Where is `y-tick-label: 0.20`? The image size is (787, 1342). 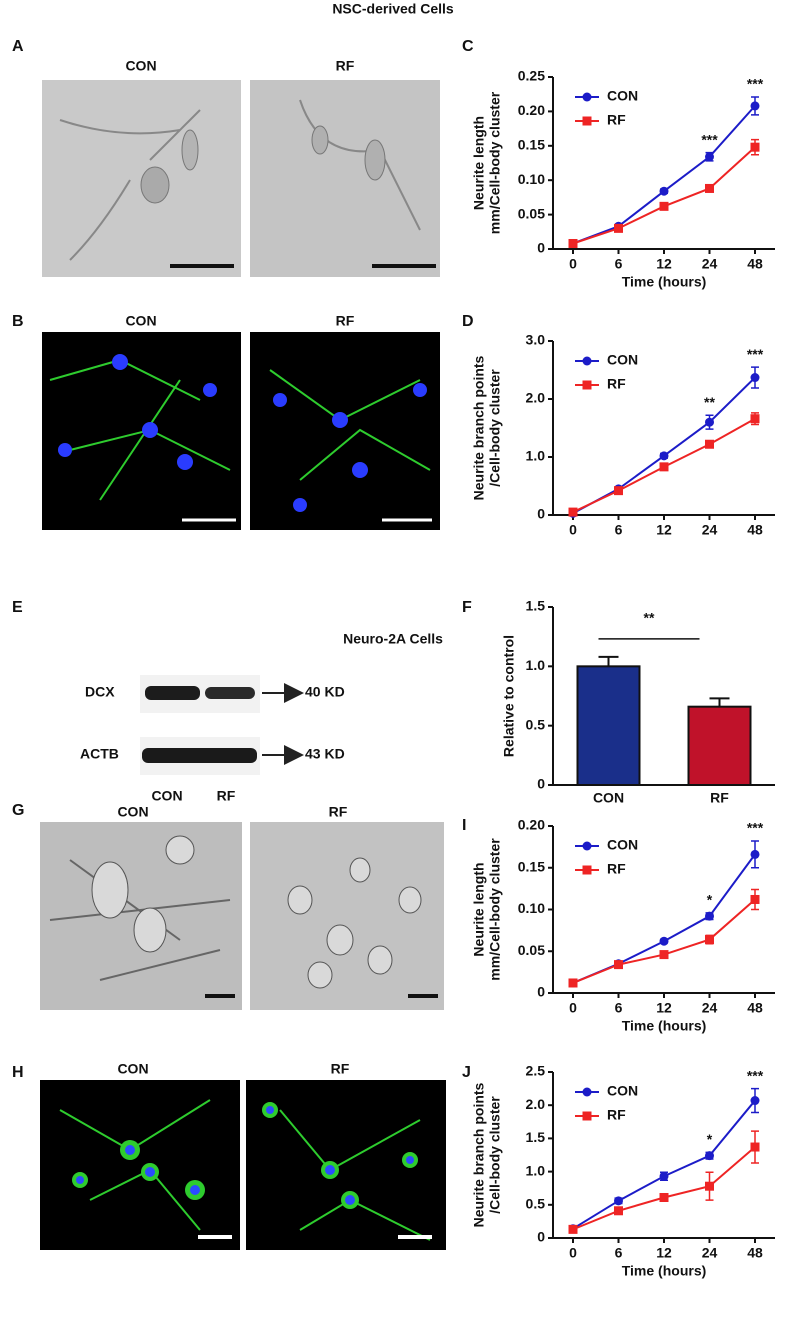
y-tick-label: 0.20 is located at coordinates (531, 825).